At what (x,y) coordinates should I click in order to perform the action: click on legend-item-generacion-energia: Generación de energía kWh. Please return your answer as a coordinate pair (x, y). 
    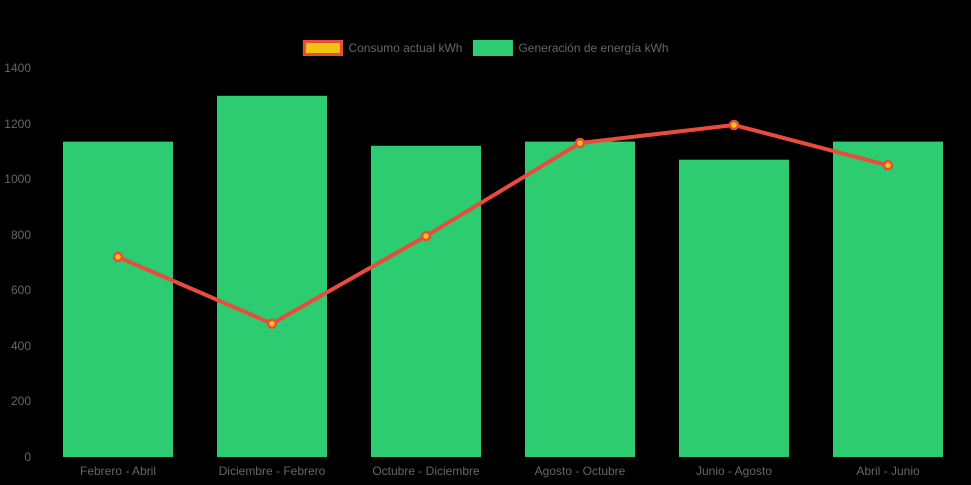
    Looking at the image, I should click on (570, 48).